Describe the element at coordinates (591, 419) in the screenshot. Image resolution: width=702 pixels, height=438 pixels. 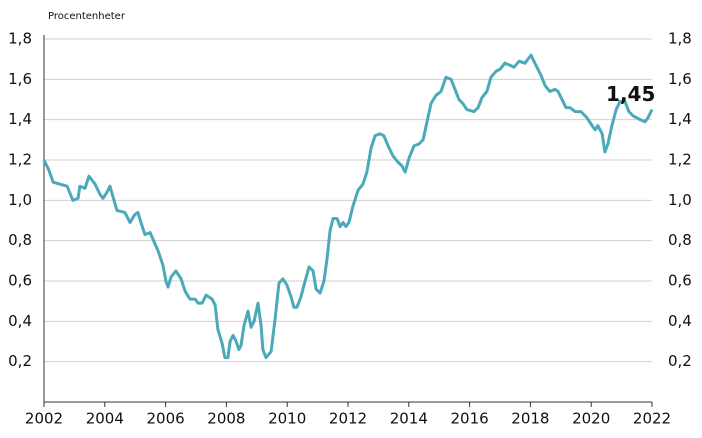
I see `x-tick-label: 2020` at that location.